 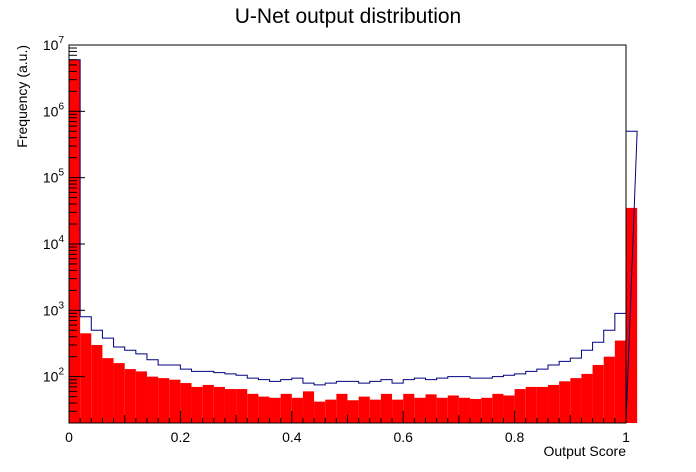 I want to click on y-axis-label: Frequency (a.u.), so click(x=22, y=96).